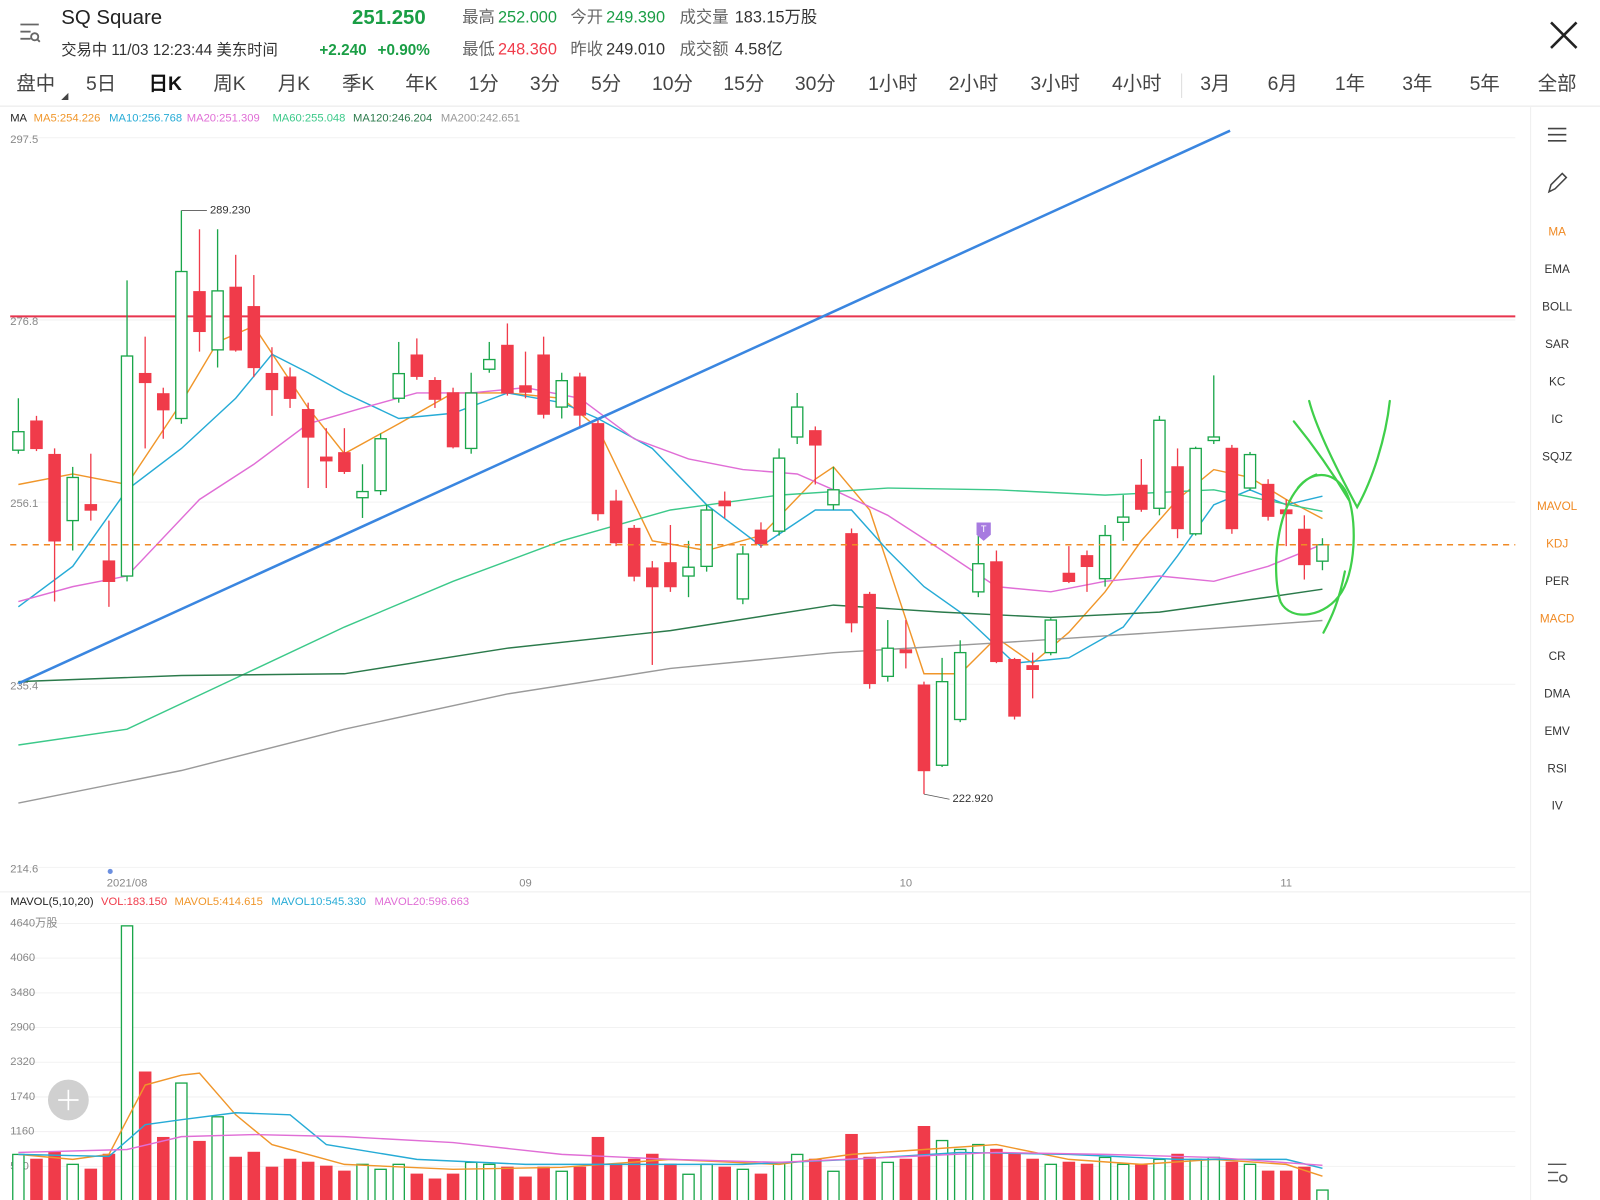 Image resolution: width=1600 pixels, height=1200 pixels. Describe the element at coordinates (1557, 269) in the screenshot. I see `indicator-button: EMA` at that location.